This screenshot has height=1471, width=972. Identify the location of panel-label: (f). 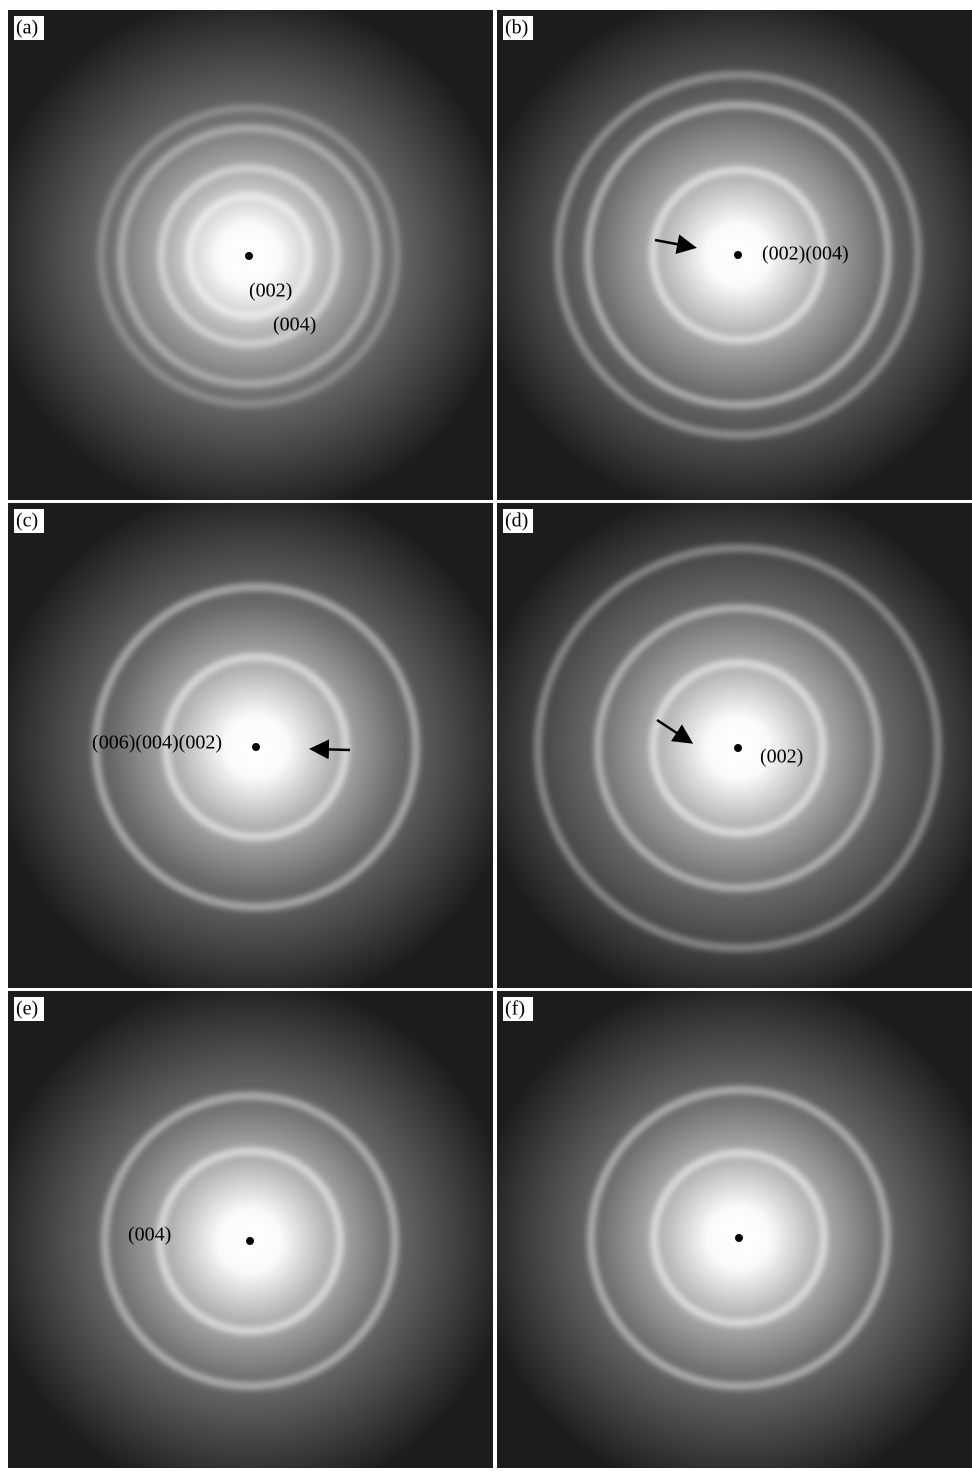
(515, 1009).